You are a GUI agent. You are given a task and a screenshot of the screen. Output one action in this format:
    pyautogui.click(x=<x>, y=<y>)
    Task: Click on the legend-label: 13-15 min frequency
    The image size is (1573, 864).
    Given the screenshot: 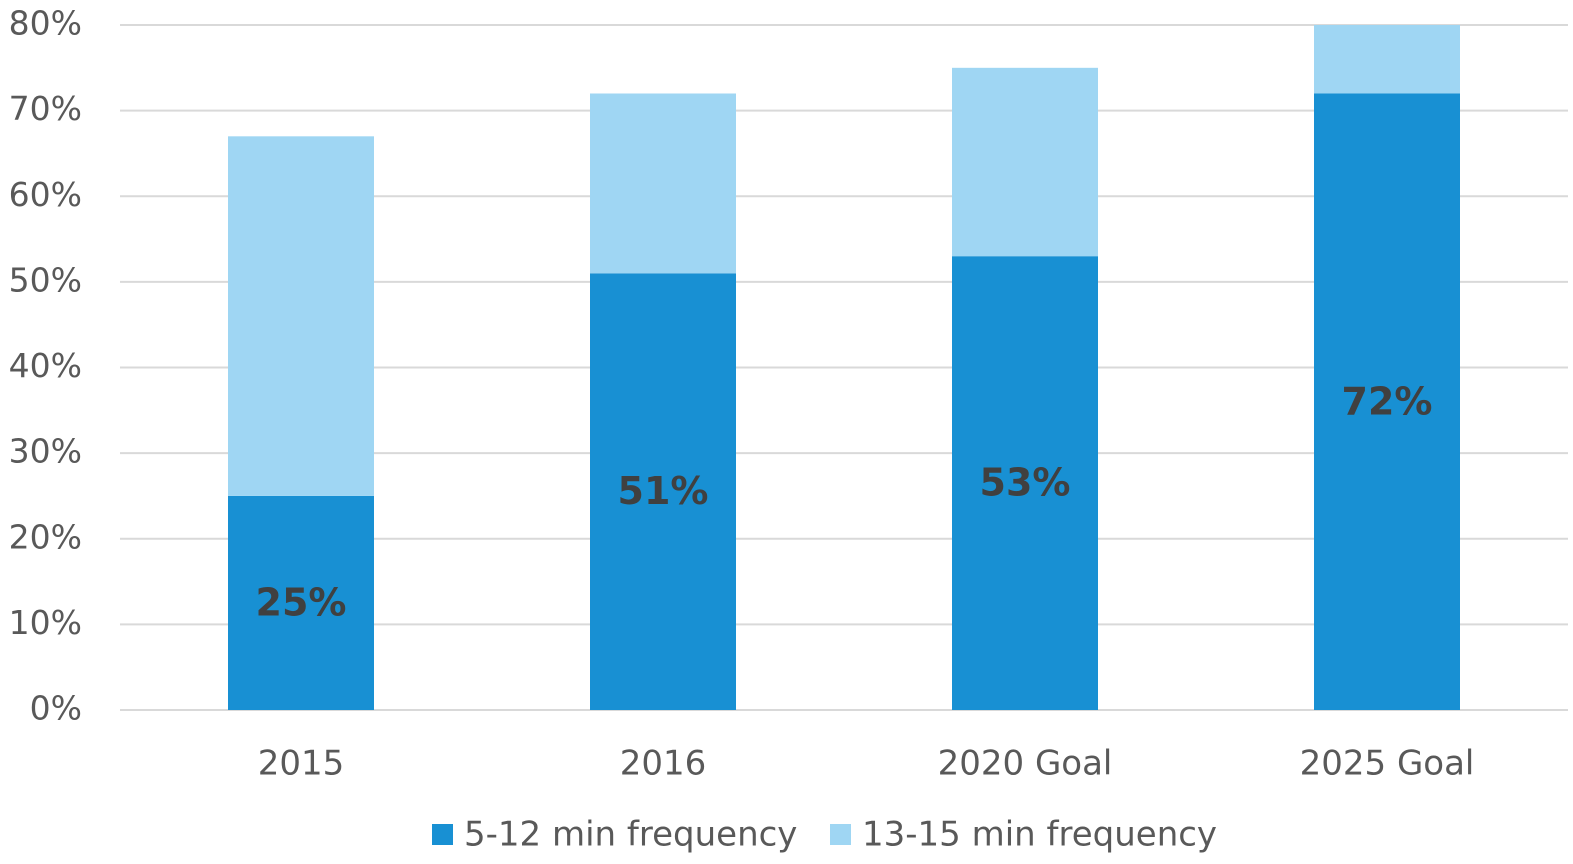 What is the action you would take?
    pyautogui.click(x=1039, y=835)
    